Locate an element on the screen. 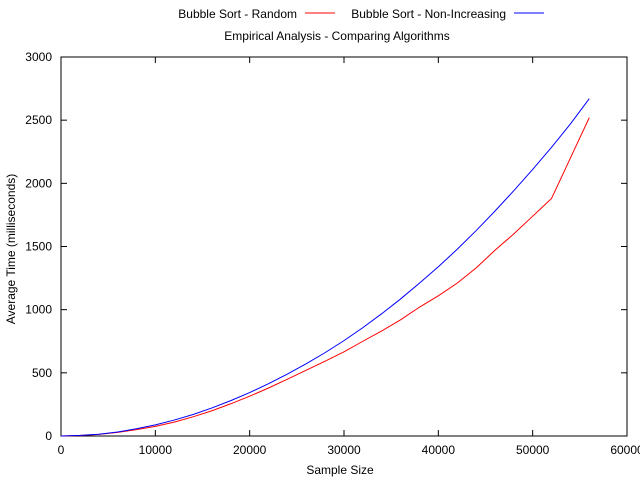 Image resolution: width=640 pixels, height=480 pixels. x-tick-label: 0 is located at coordinates (61, 450).